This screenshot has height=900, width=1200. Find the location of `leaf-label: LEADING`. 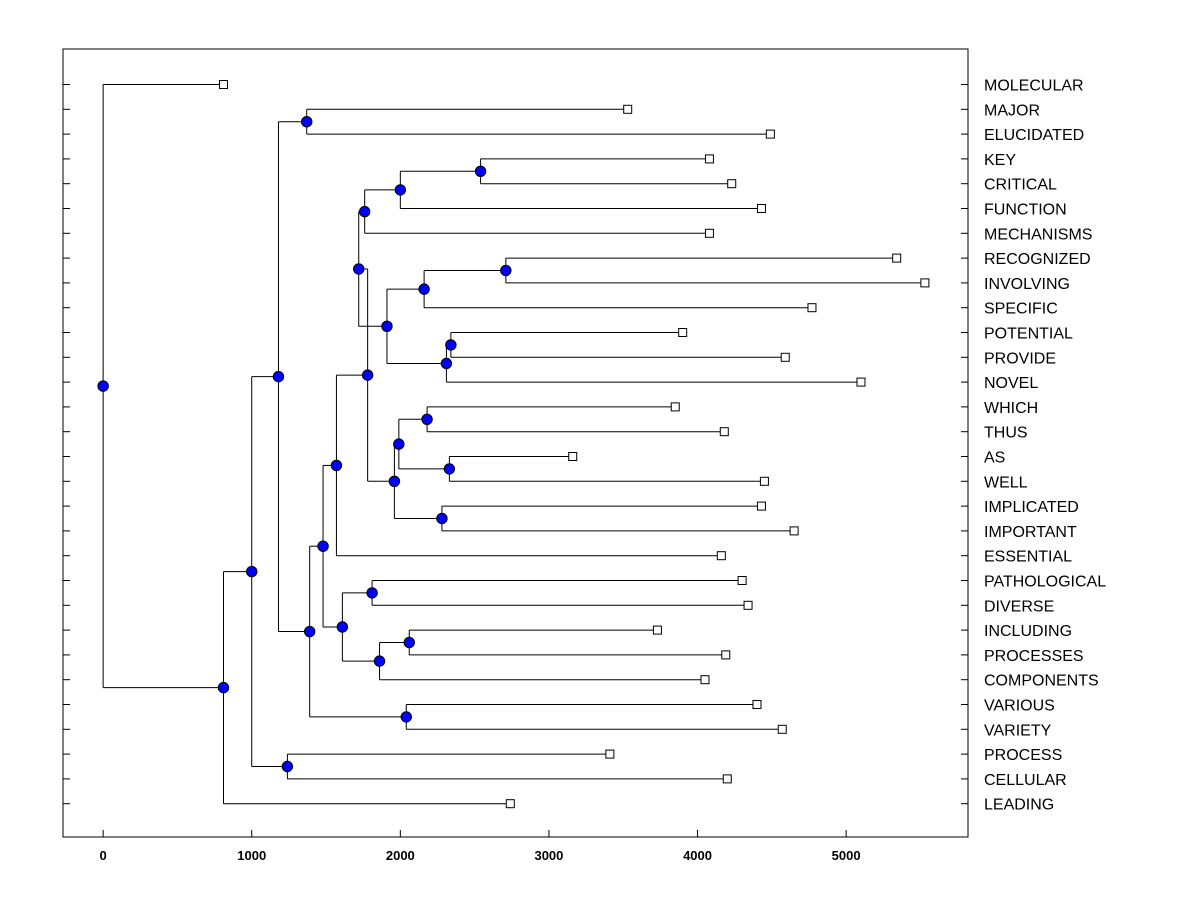

leaf-label: LEADING is located at coordinates (1019, 805).